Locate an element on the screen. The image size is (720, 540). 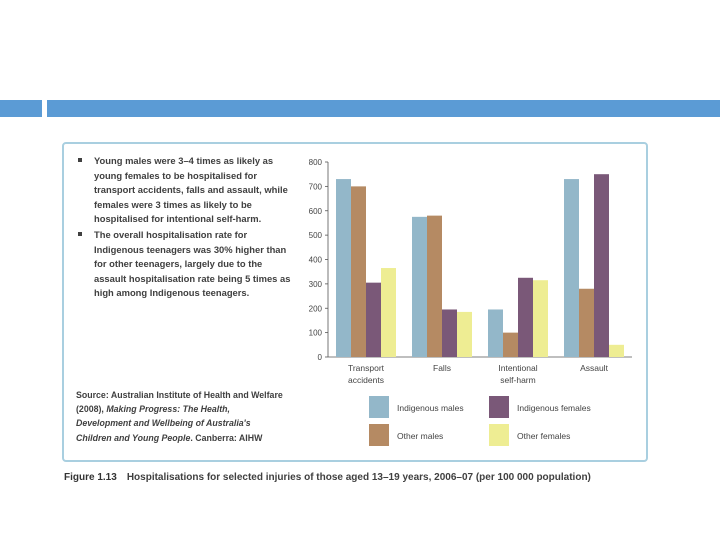
x-tick-label: accidents is located at coordinates (366, 380).